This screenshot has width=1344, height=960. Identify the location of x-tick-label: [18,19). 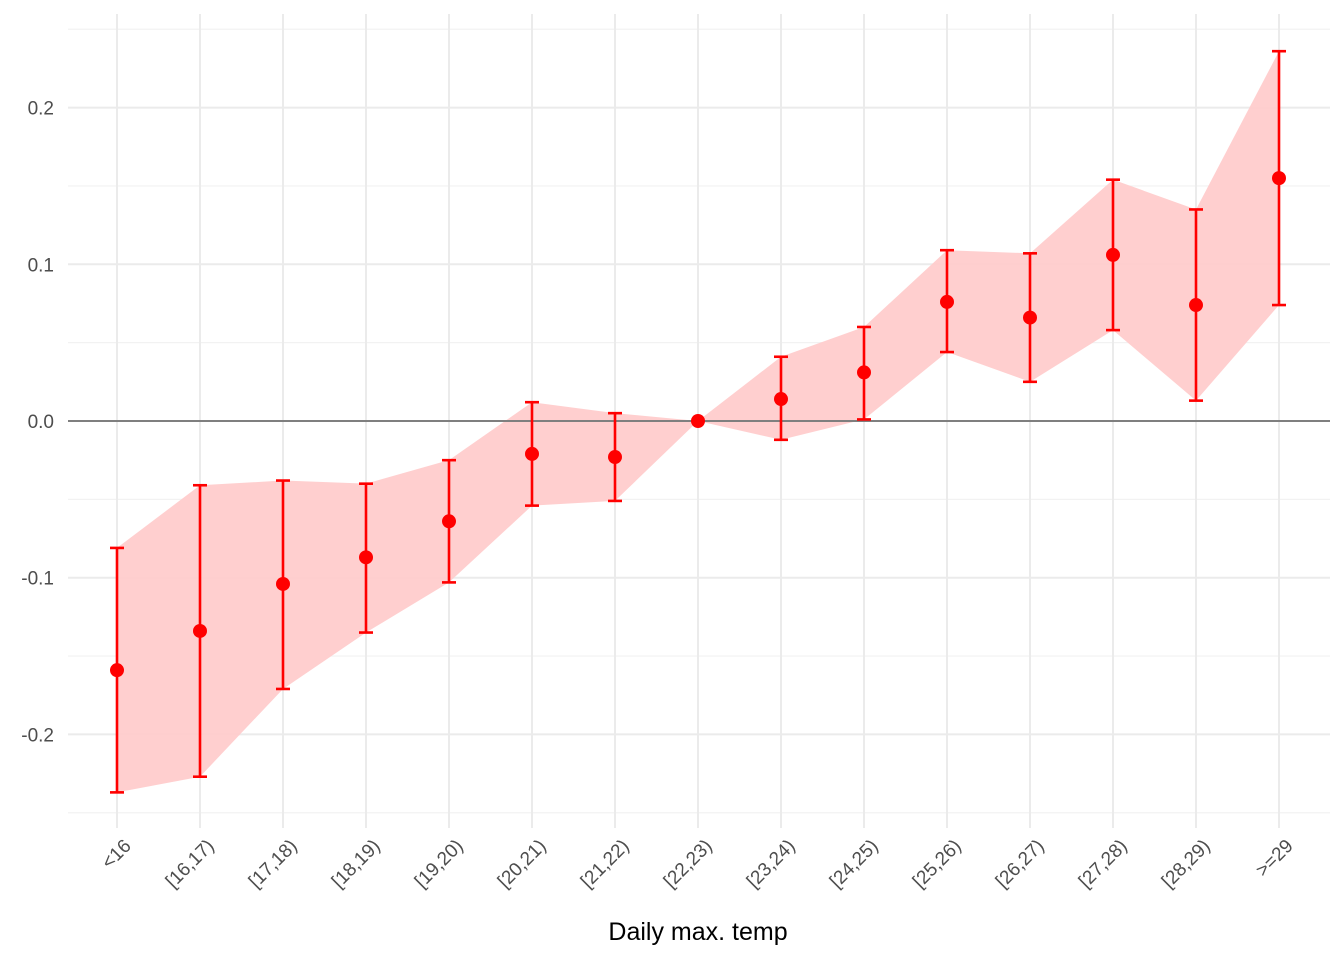
(356, 864).